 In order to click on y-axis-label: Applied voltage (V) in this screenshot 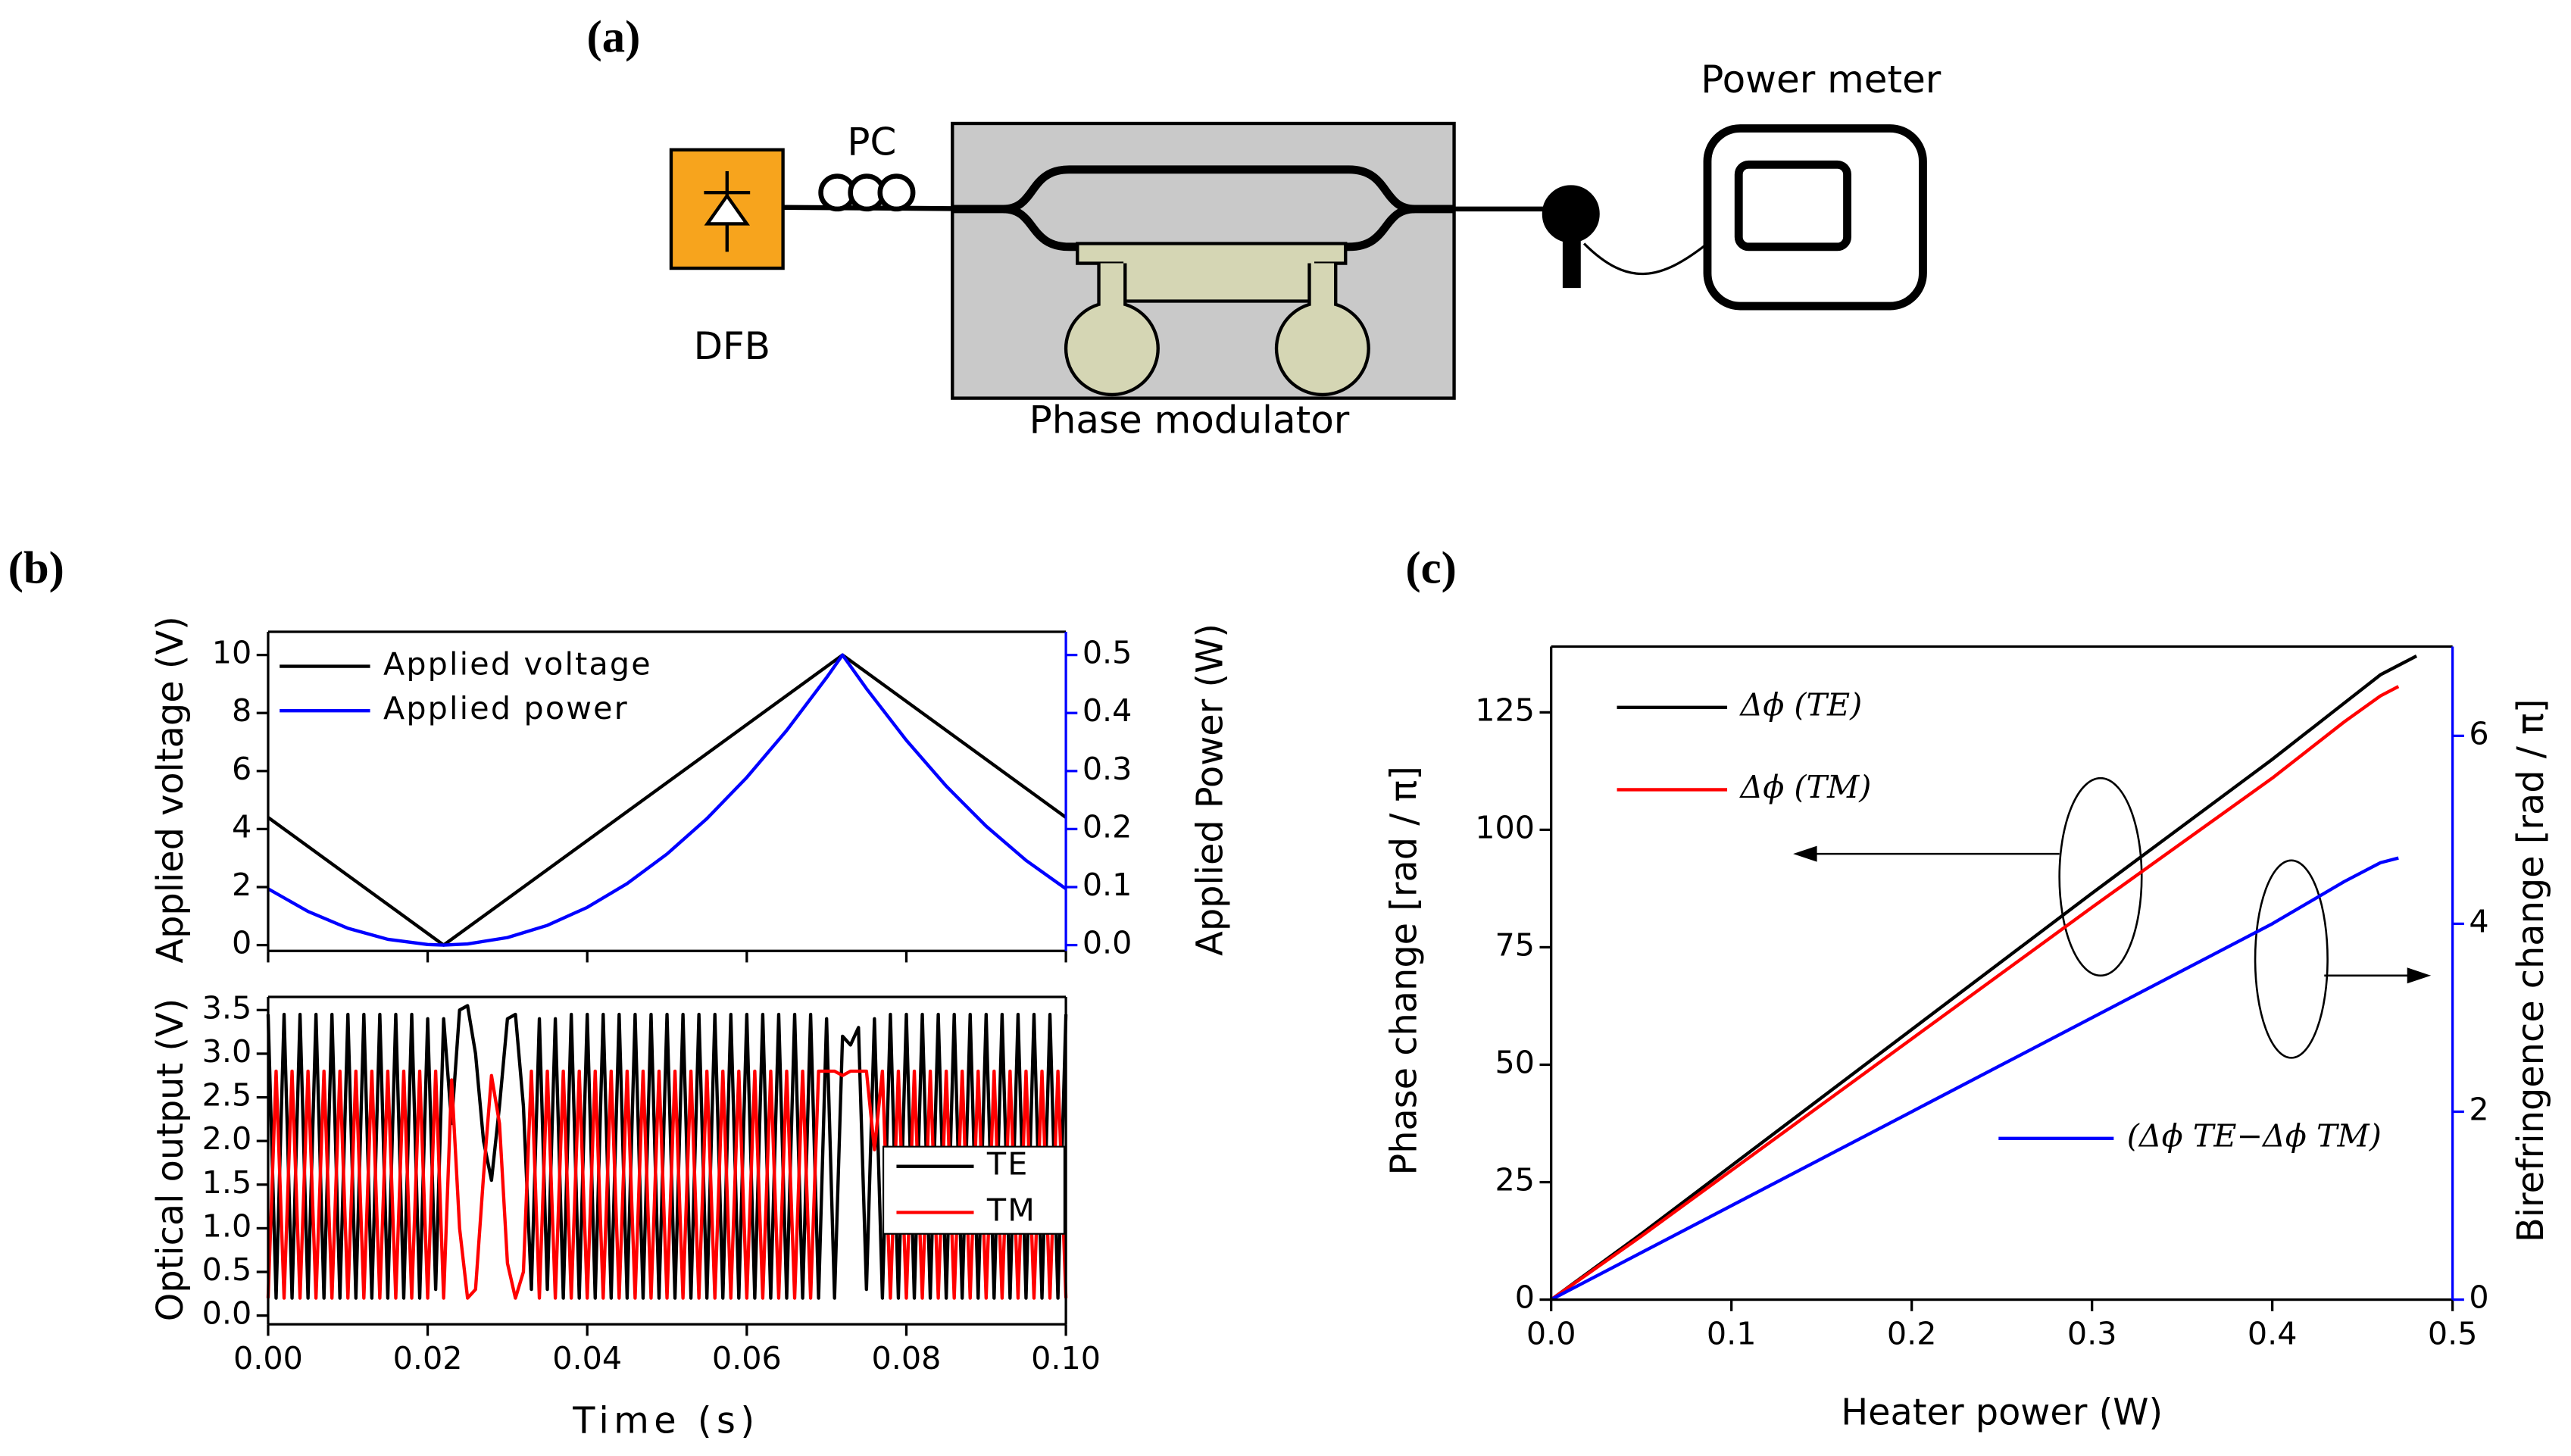, I will do `click(171, 790)`.